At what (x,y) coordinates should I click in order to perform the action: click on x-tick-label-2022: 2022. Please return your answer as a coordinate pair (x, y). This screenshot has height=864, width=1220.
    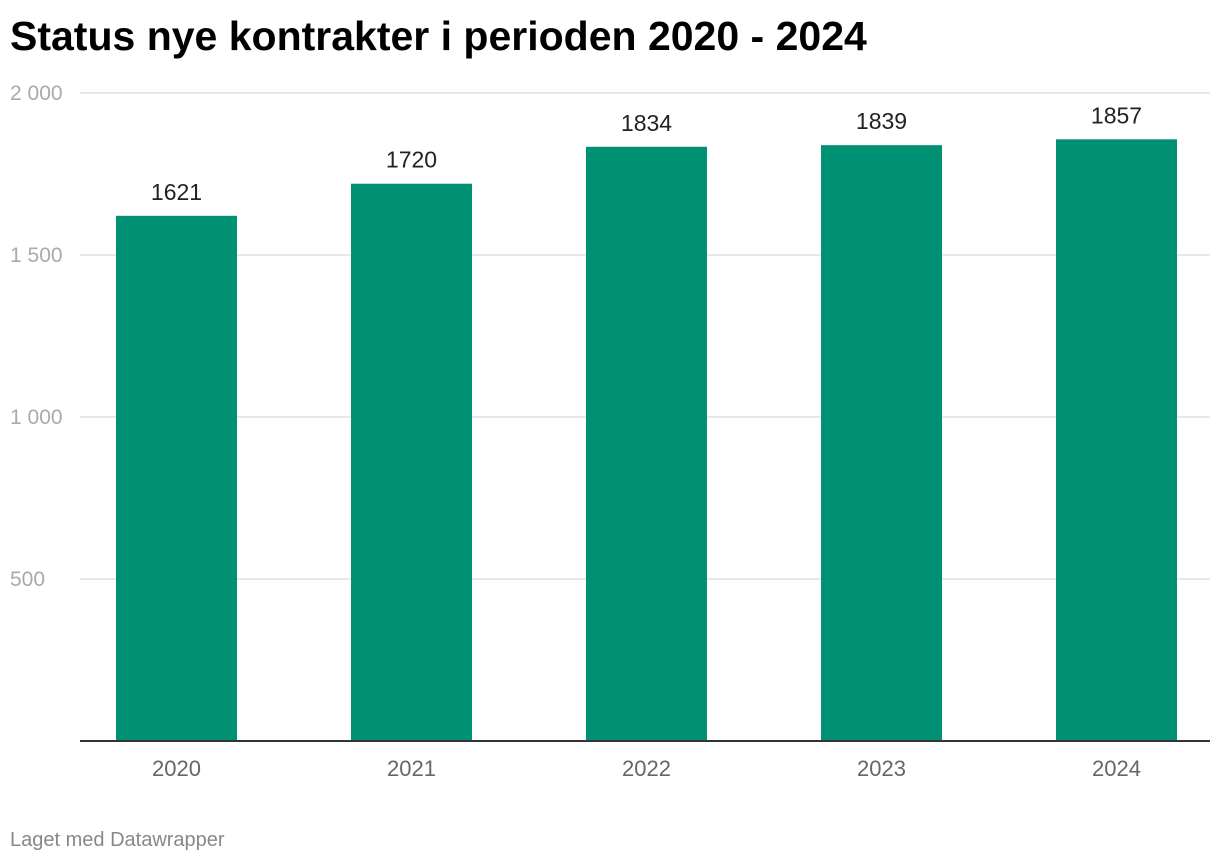
    Looking at the image, I should click on (646, 768).